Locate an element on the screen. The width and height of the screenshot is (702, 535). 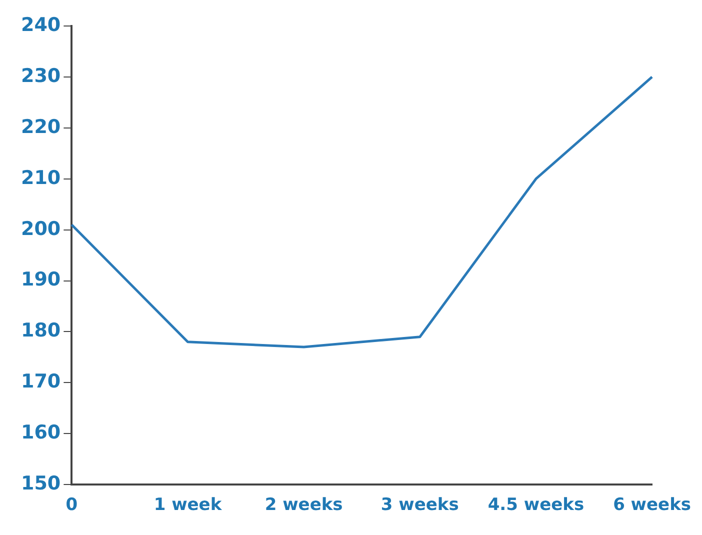
y-tick-label: 200 is located at coordinates (40, 229).